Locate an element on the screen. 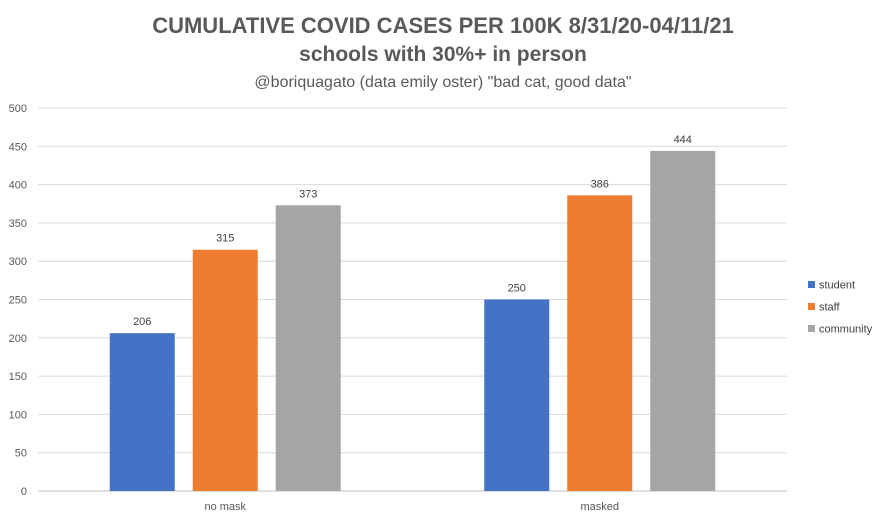  x-tick-label: no mask is located at coordinates (225, 507).